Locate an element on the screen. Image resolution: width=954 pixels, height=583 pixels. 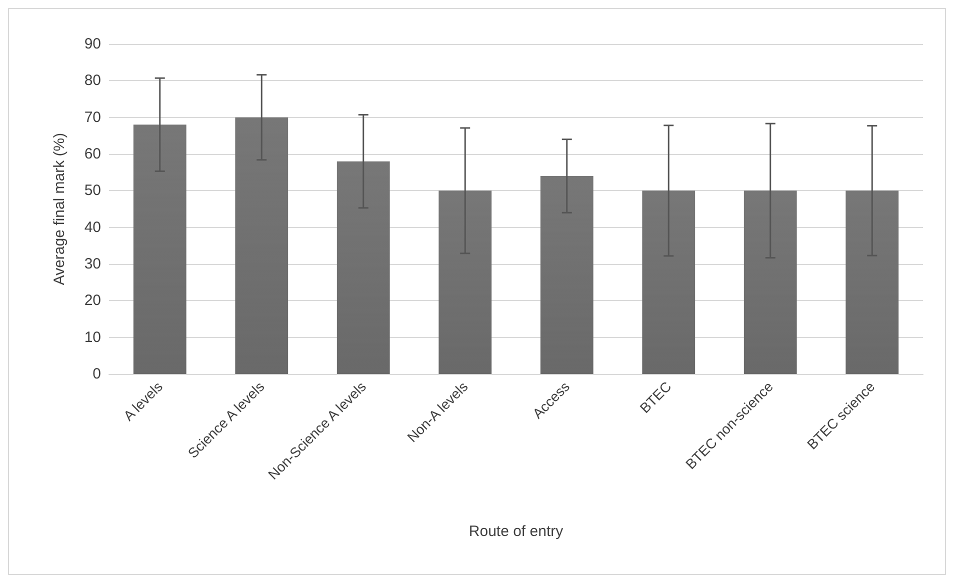
y-tick-label: 30 is located at coordinates (92, 264).